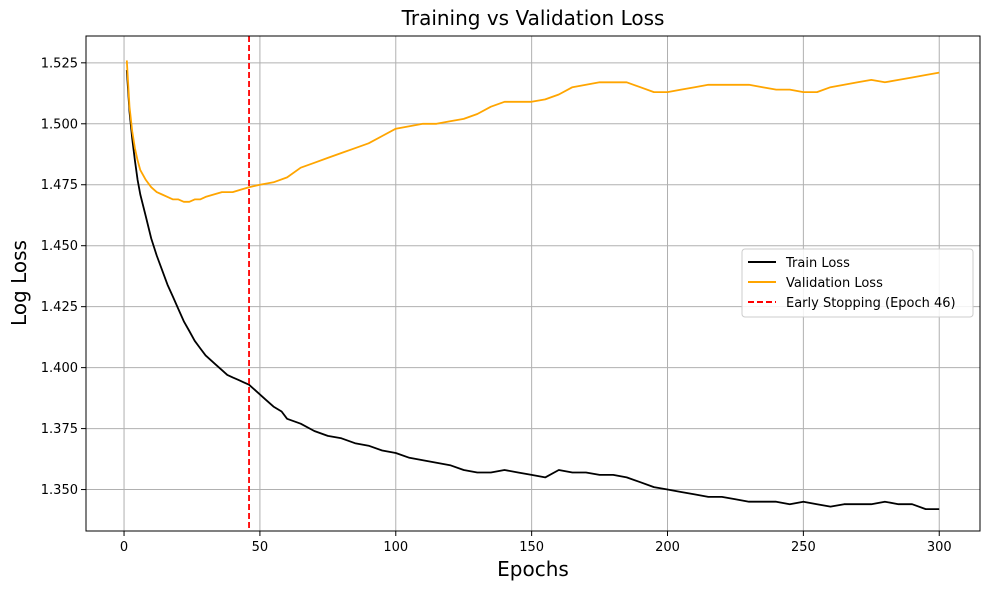  Describe the element at coordinates (59, 368) in the screenshot. I see `y-tick-label: 1.400` at that location.